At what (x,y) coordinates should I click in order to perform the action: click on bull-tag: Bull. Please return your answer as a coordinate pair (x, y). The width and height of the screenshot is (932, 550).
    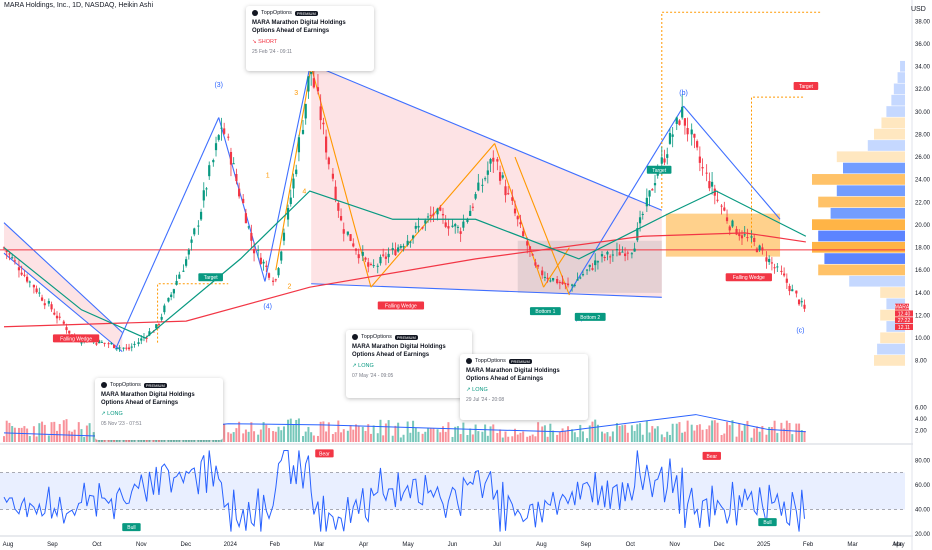
    Looking at the image, I should click on (131, 528).